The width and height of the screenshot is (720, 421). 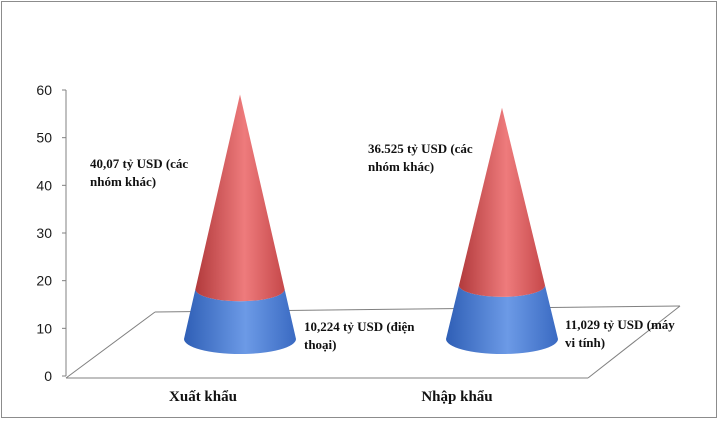 I want to click on y-tick-label: 30, so click(x=44, y=233).